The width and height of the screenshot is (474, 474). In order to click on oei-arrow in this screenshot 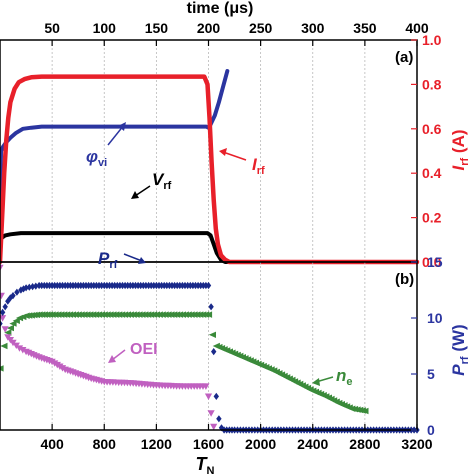, I will do `click(118, 355)`.